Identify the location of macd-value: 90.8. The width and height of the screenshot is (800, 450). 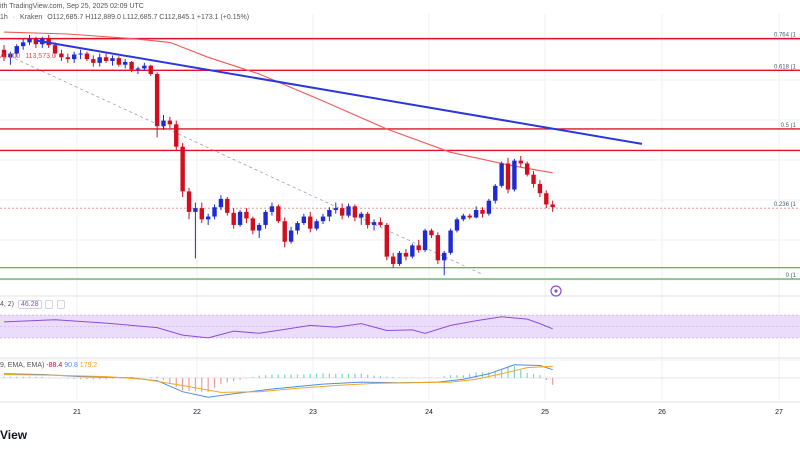
(71, 365).